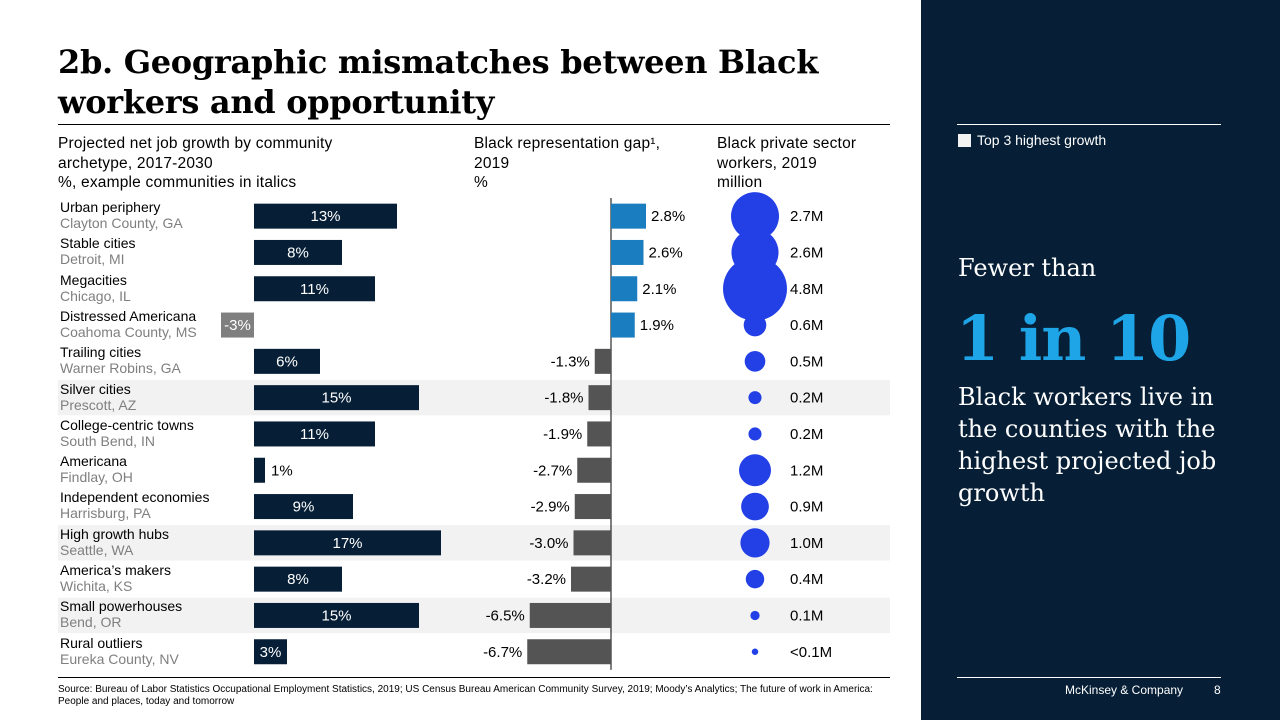 This screenshot has height=720, width=1280. I want to click on growth-value-label: 3%, so click(271, 652).